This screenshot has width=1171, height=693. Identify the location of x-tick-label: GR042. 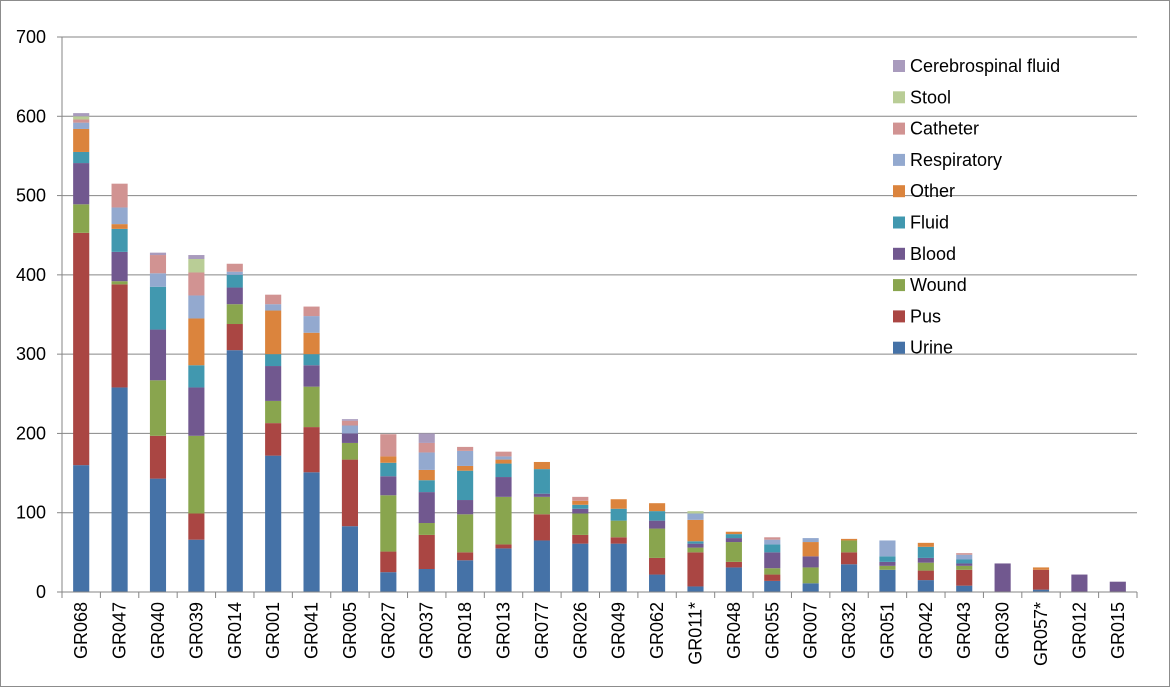
(926, 630).